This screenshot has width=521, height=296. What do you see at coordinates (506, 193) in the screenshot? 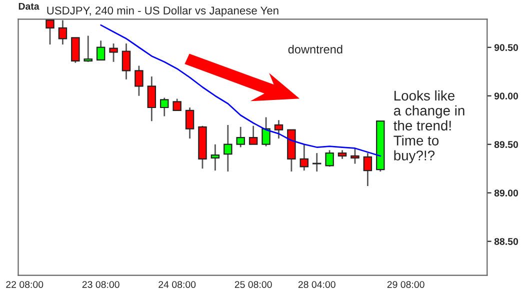
I see `y-tick-label: 89.00` at bounding box center [506, 193].